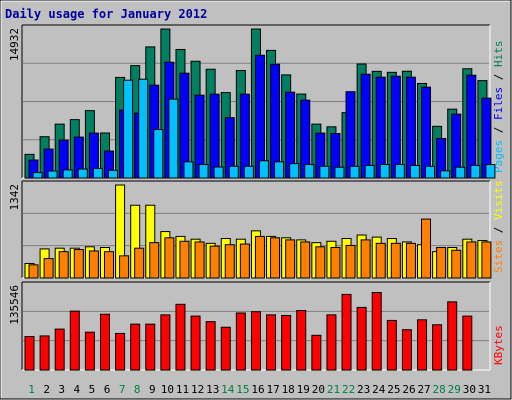 The image size is (512, 400). I want to click on chart-title: Daily usage for January 2012, so click(106, 14).